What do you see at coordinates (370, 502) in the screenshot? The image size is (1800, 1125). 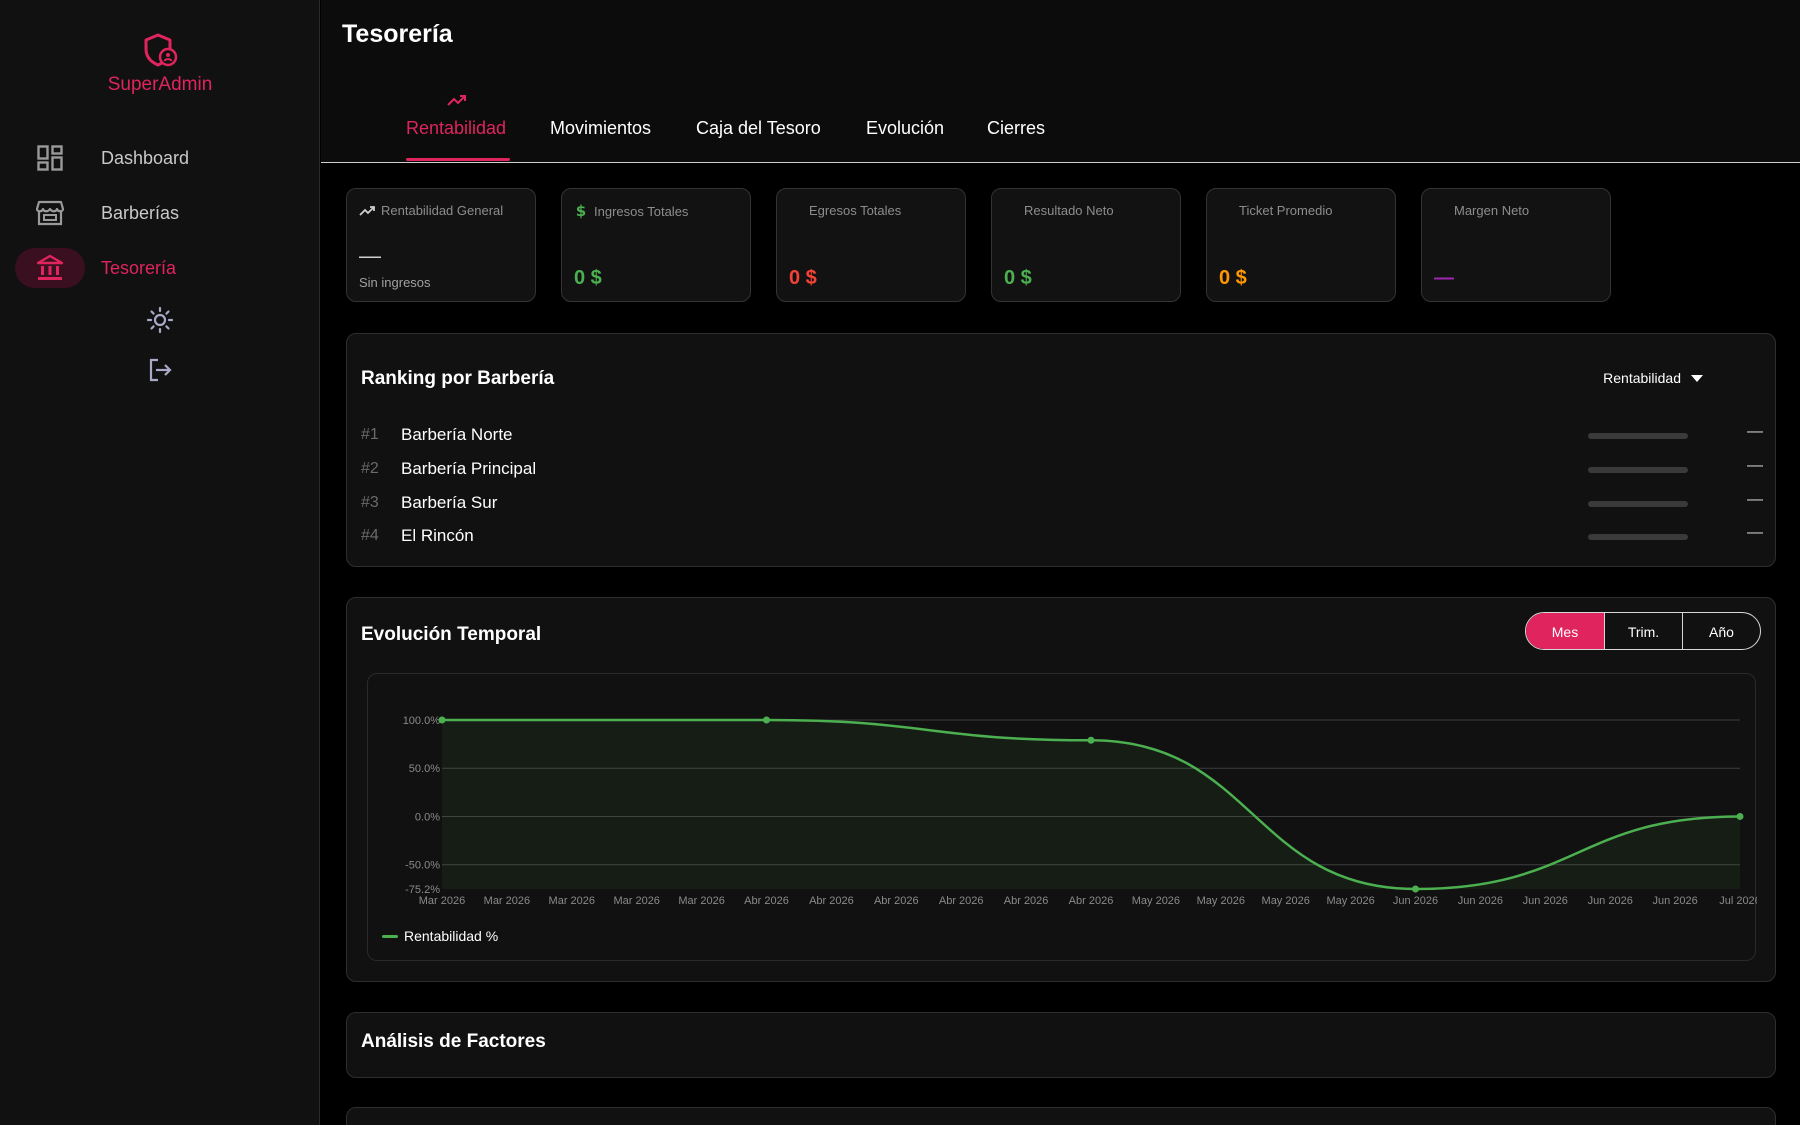 I see `rank-number: #3` at bounding box center [370, 502].